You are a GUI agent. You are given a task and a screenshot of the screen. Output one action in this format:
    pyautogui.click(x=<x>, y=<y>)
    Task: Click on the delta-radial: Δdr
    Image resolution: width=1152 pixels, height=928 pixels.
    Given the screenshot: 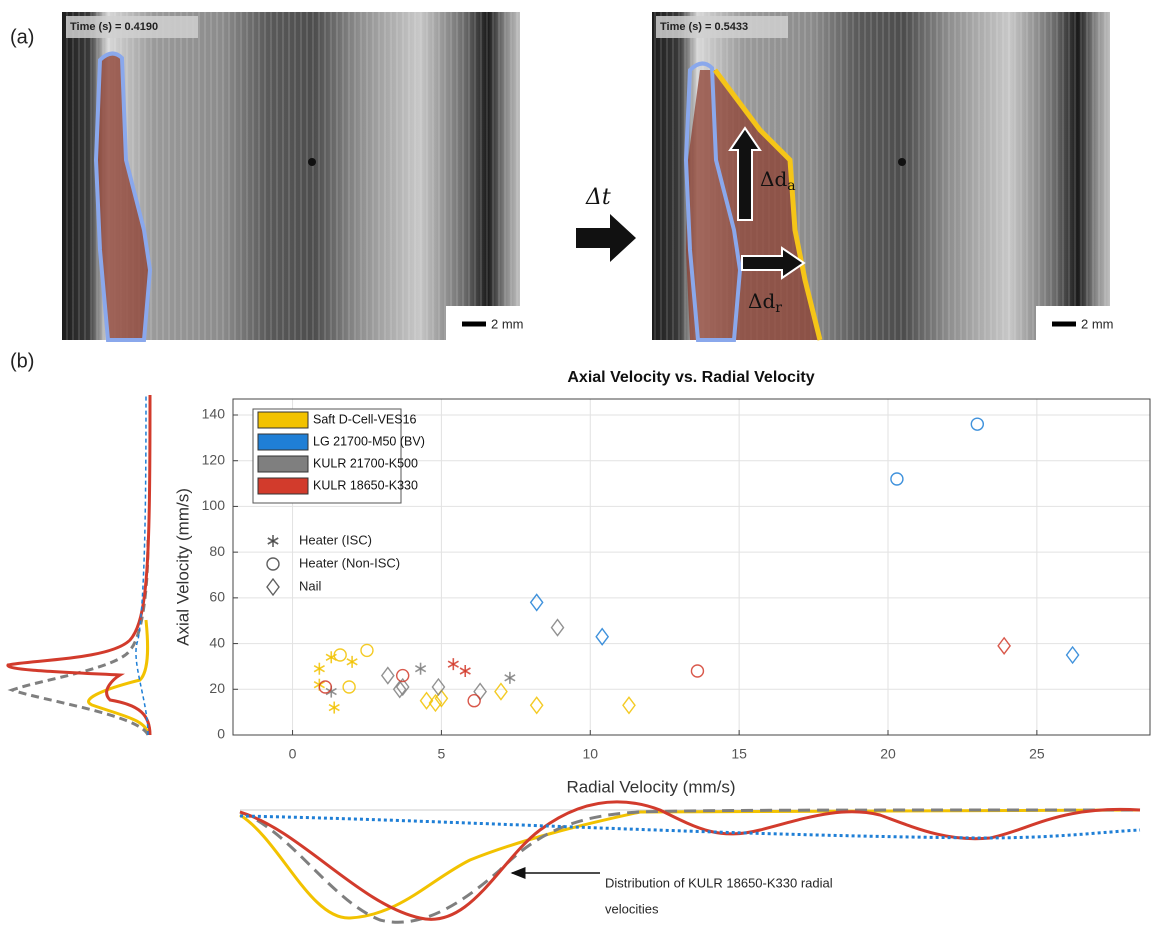 What is the action you would take?
    pyautogui.click(x=765, y=303)
    